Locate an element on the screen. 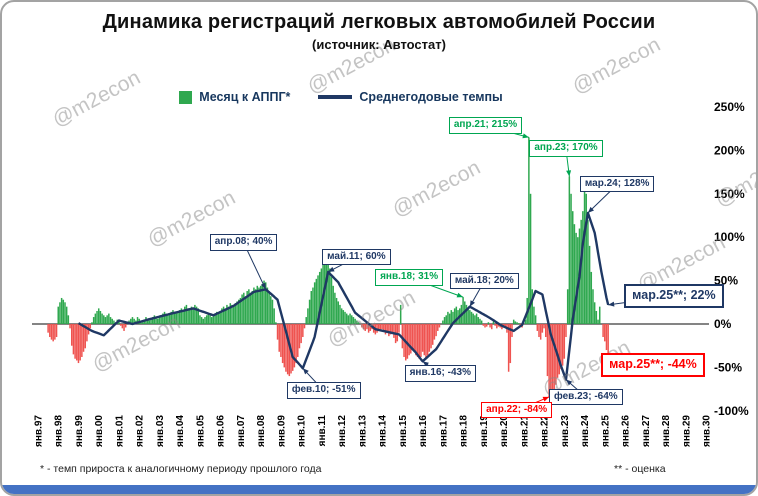 The image size is (758, 496). x-tick-label: янв.08 is located at coordinates (261, 431).